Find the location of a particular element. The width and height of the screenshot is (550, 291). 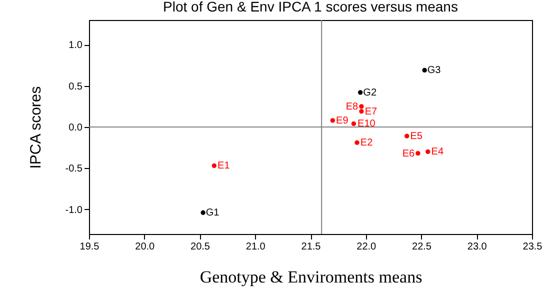

x-tick-label: 20.5 is located at coordinates (200, 247).